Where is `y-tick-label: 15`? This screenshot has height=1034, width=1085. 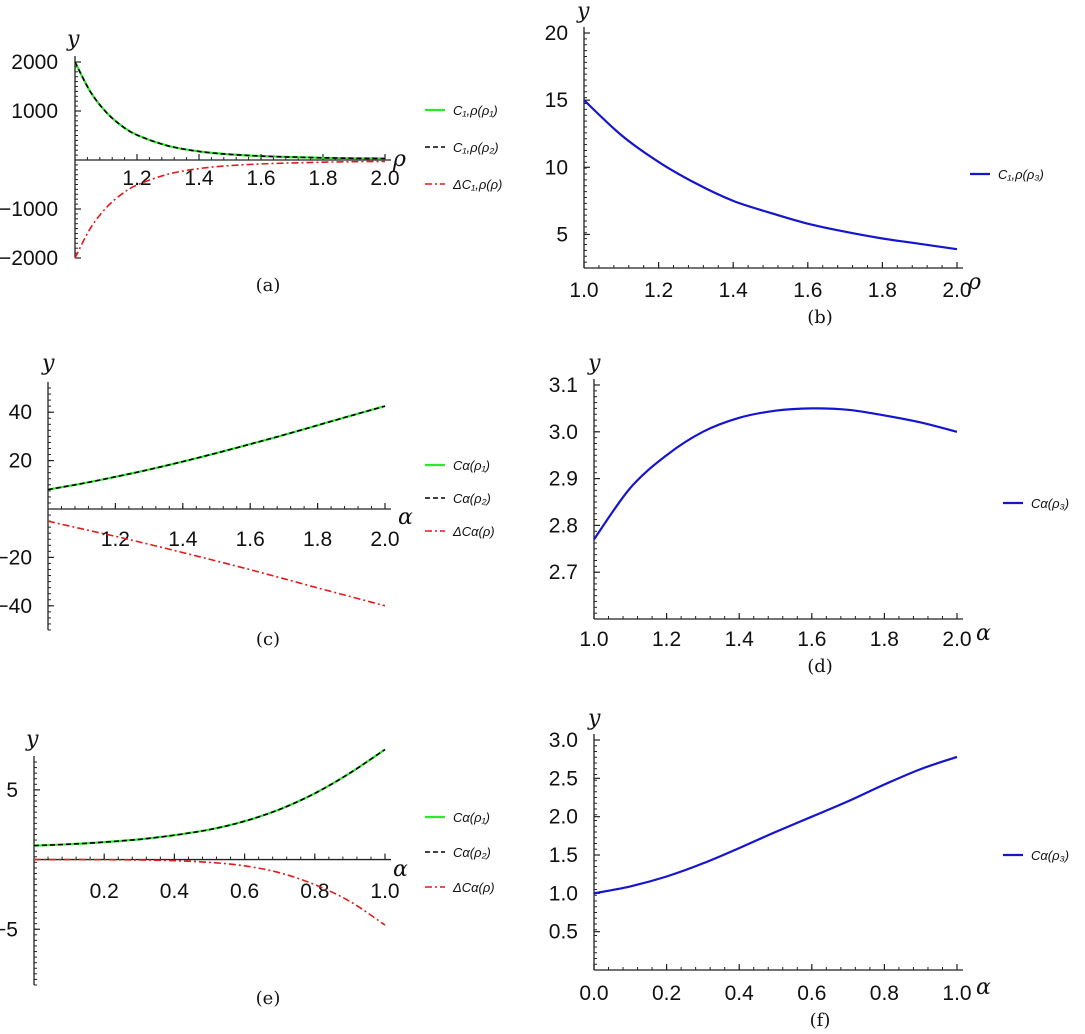 y-tick-label: 15 is located at coordinates (556, 100).